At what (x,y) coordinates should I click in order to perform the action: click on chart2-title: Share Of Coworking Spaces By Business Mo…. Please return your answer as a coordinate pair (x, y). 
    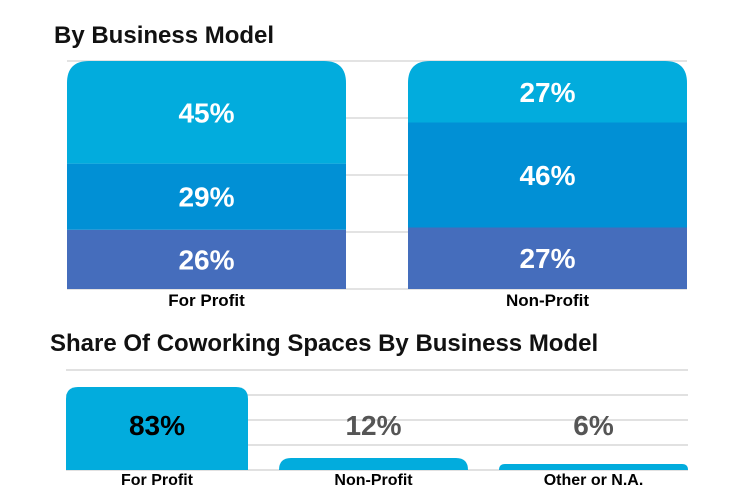
    Looking at the image, I should click on (324, 343).